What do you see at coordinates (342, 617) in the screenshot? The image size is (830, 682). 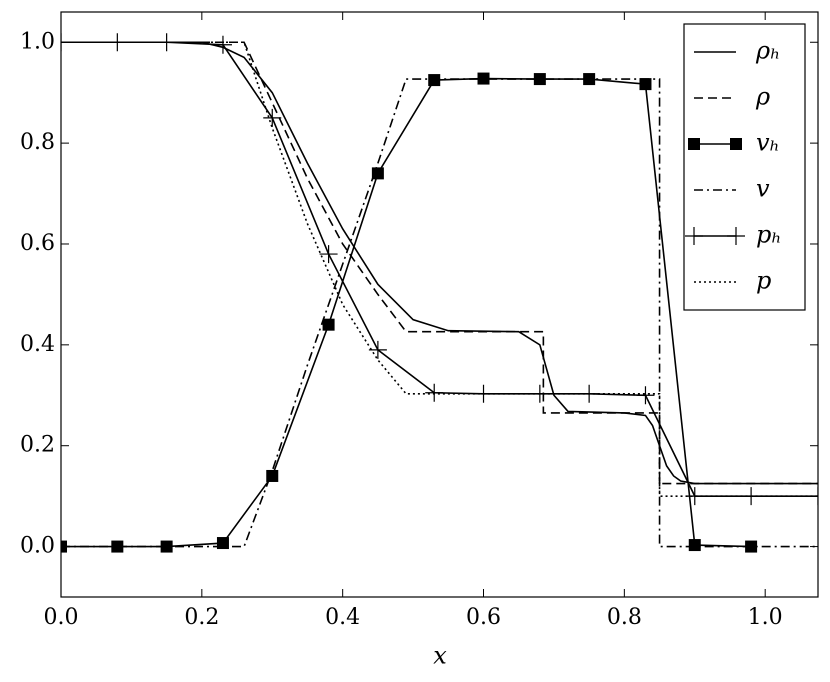 I see `x-tick-label: 0.4` at bounding box center [342, 617].